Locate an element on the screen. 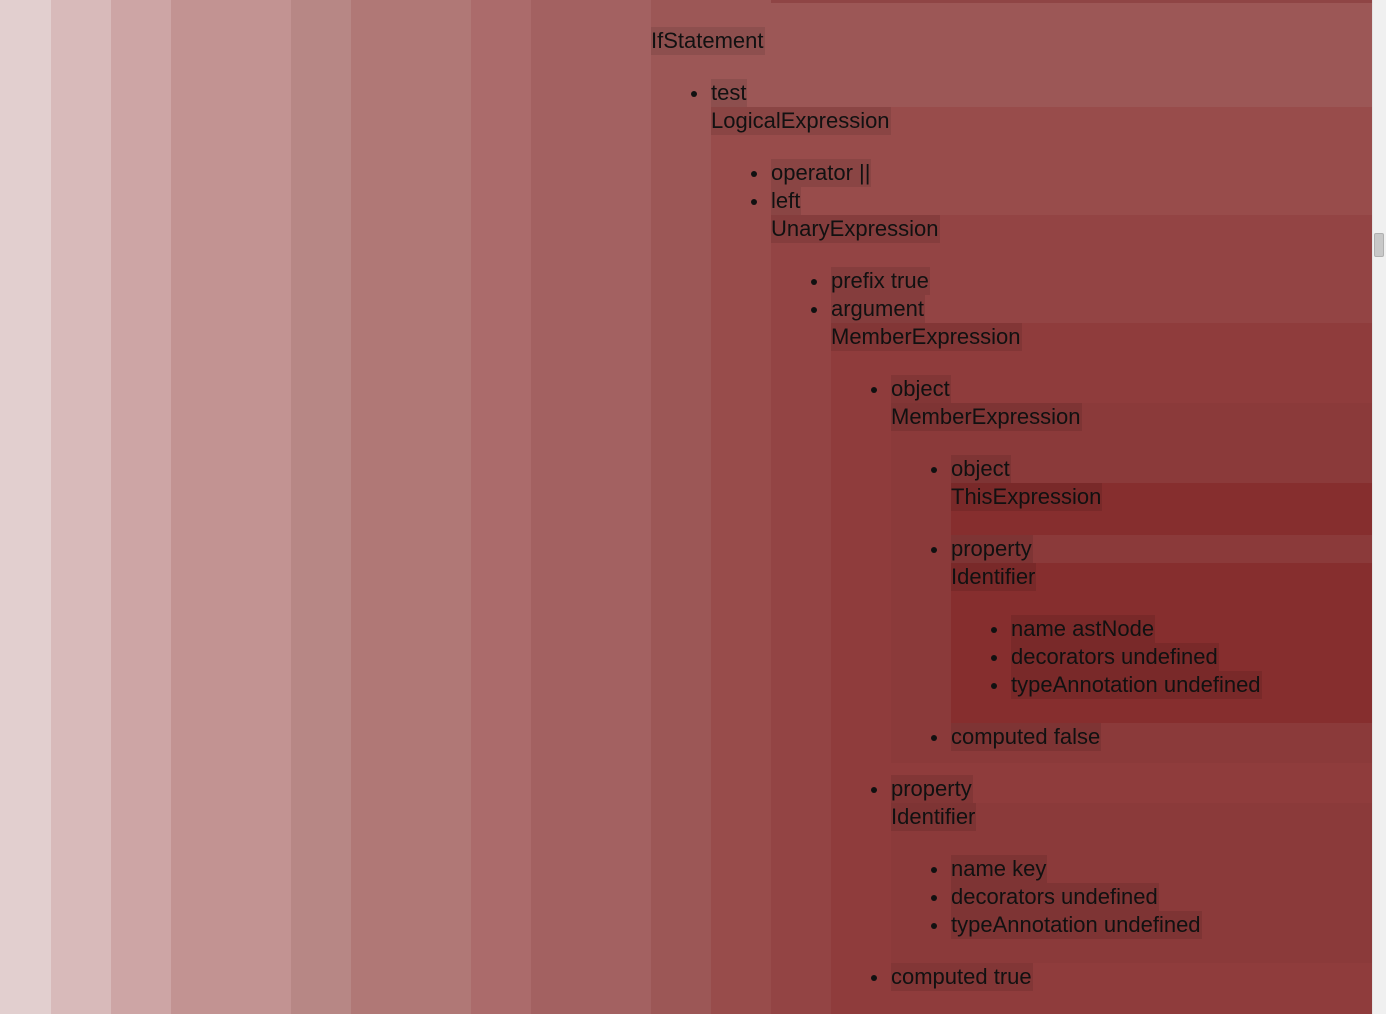 Image resolution: width=1386 pixels, height=1014 pixels. vertical-scrollbar is located at coordinates (1379, 507).